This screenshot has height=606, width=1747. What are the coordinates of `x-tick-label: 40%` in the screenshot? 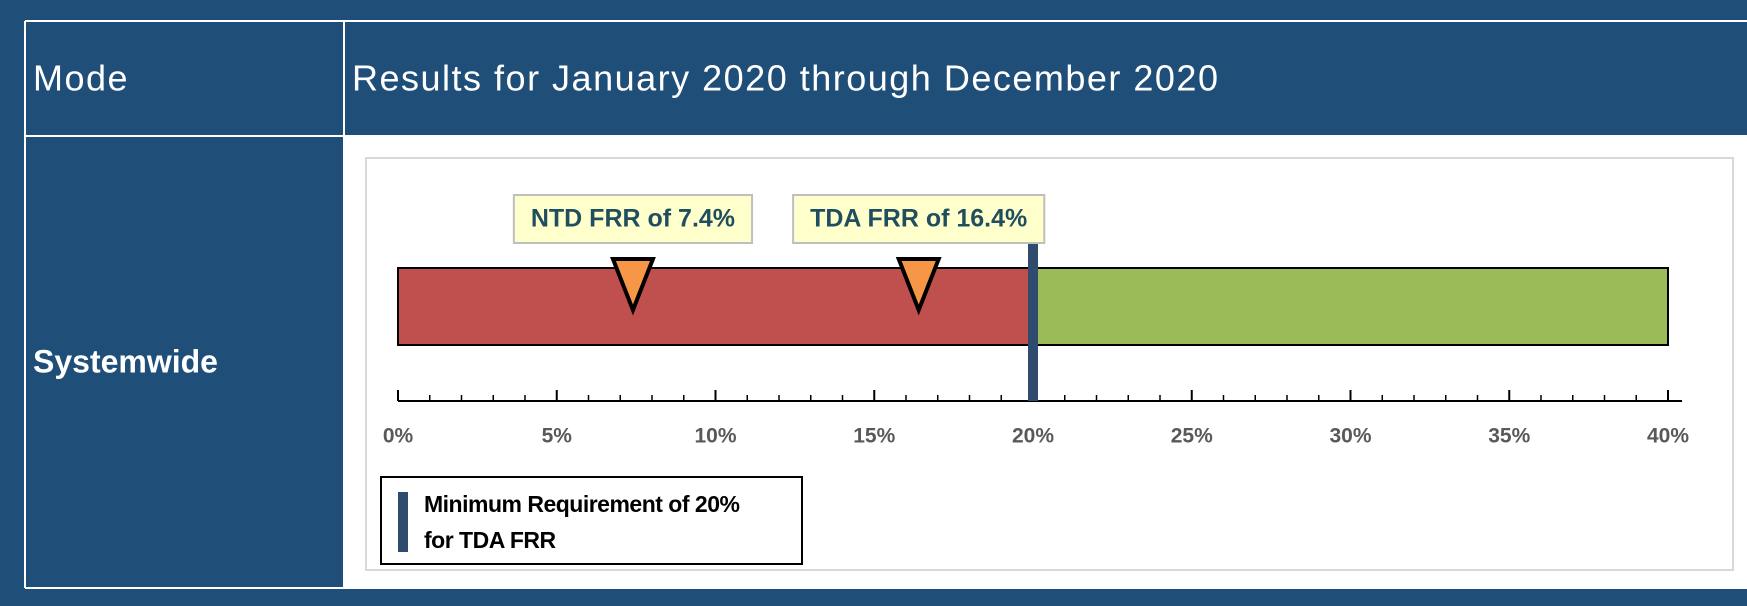 It's located at (1668, 436).